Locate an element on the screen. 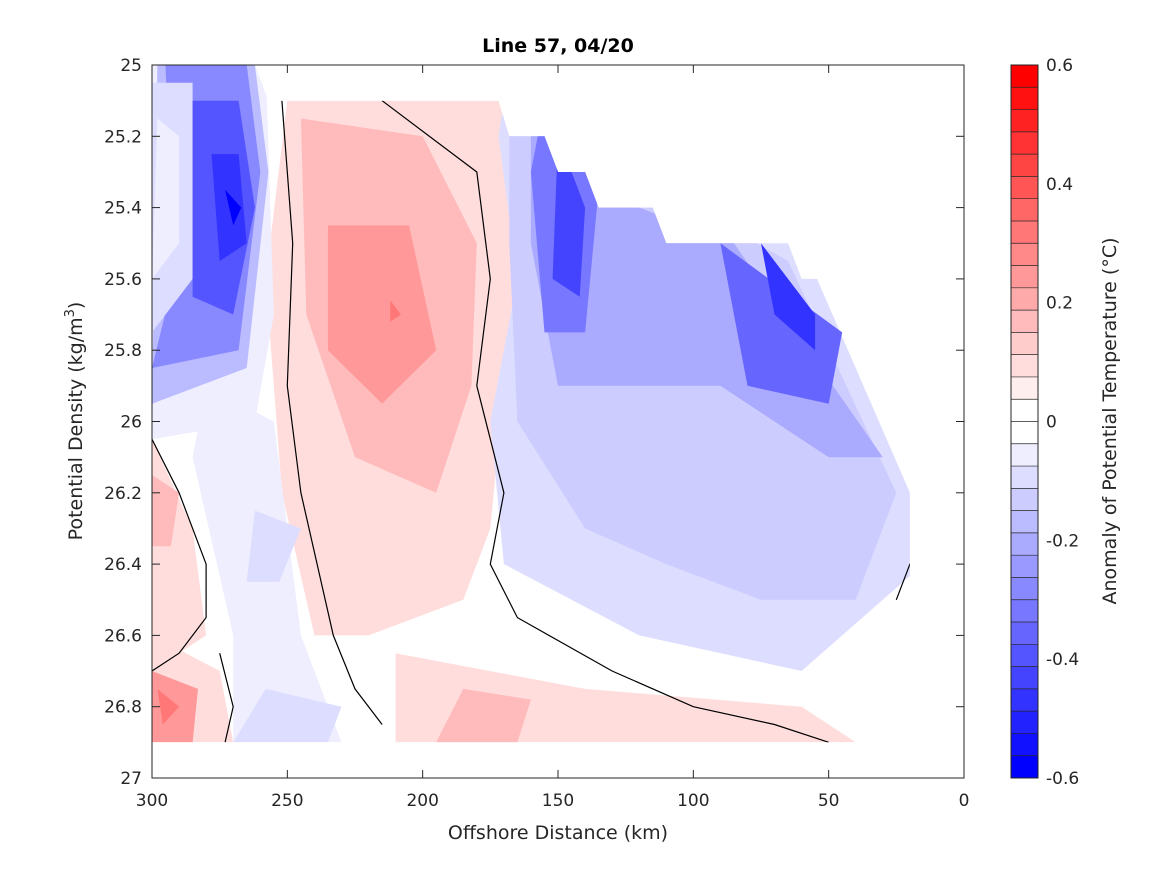  y-tick-label: 26.2 is located at coordinates (123, 494).